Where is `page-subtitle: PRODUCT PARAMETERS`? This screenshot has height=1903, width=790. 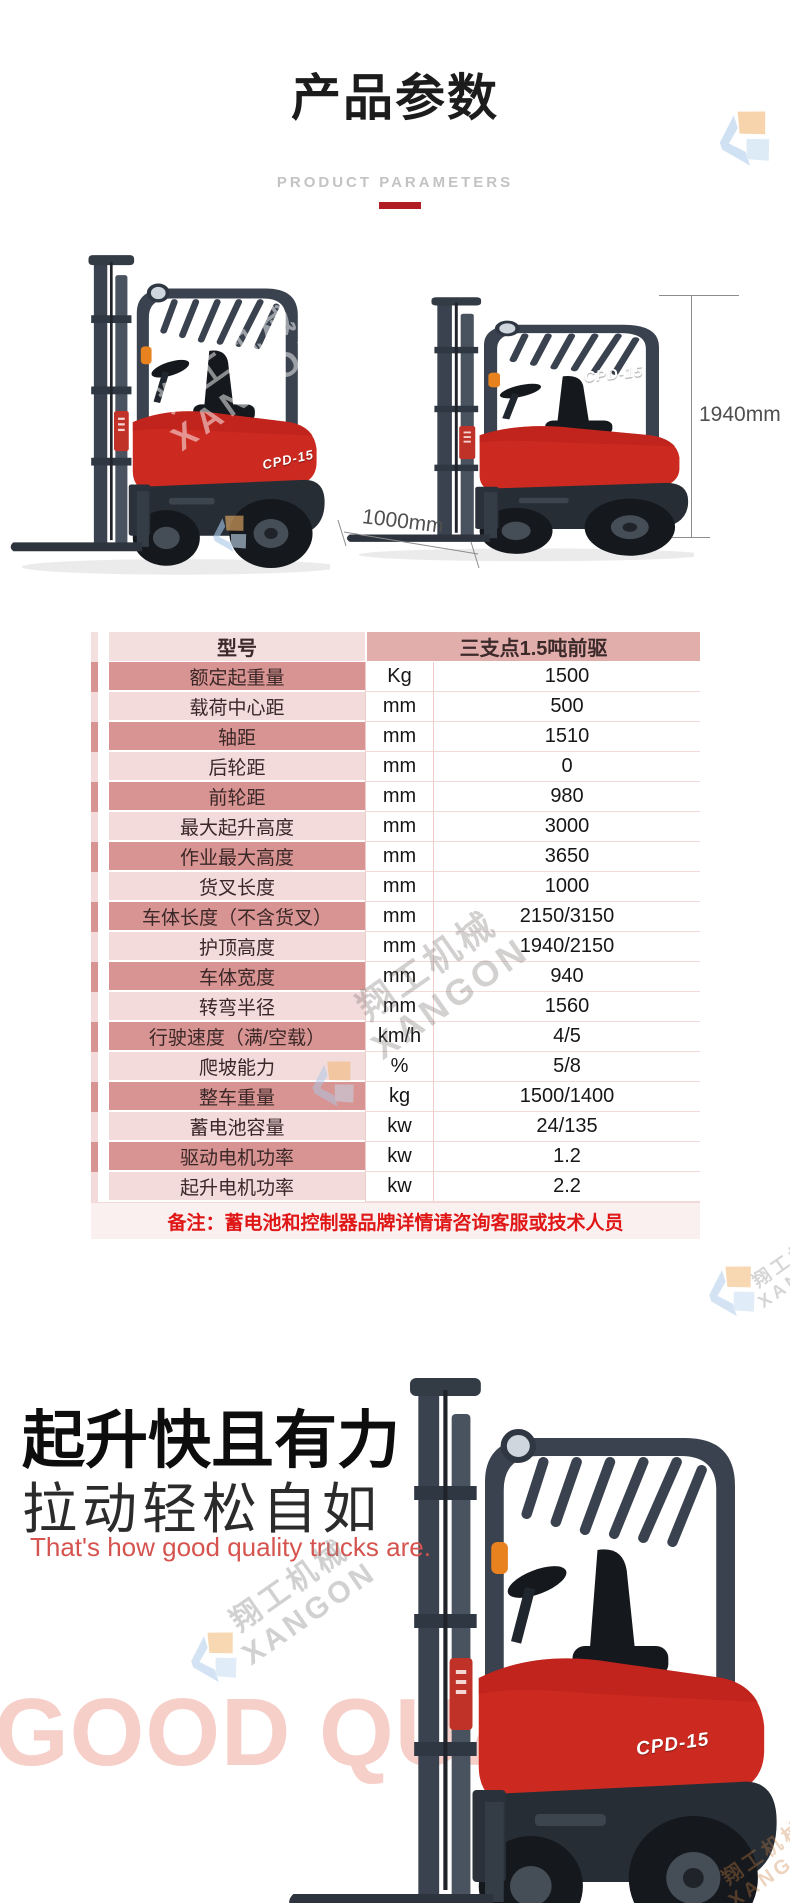 page-subtitle: PRODUCT PARAMETERS is located at coordinates (395, 182).